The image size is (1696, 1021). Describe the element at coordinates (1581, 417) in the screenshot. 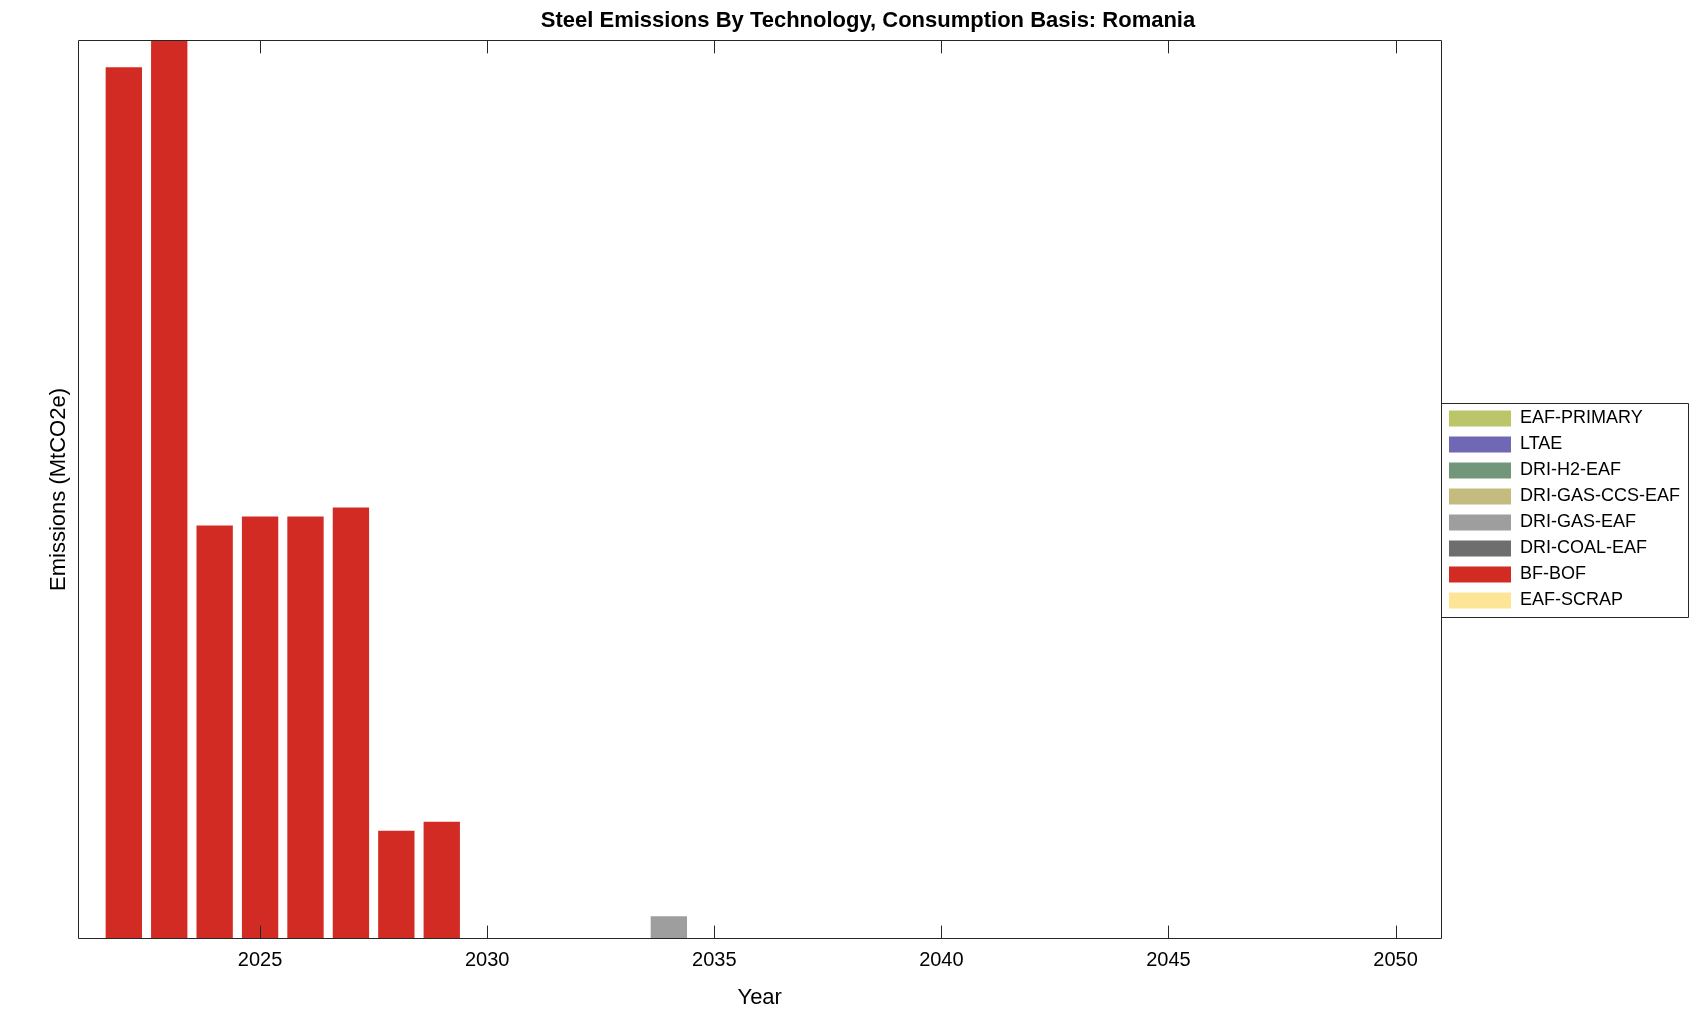

I see `legend-label: EAF-PRIMARY` at that location.